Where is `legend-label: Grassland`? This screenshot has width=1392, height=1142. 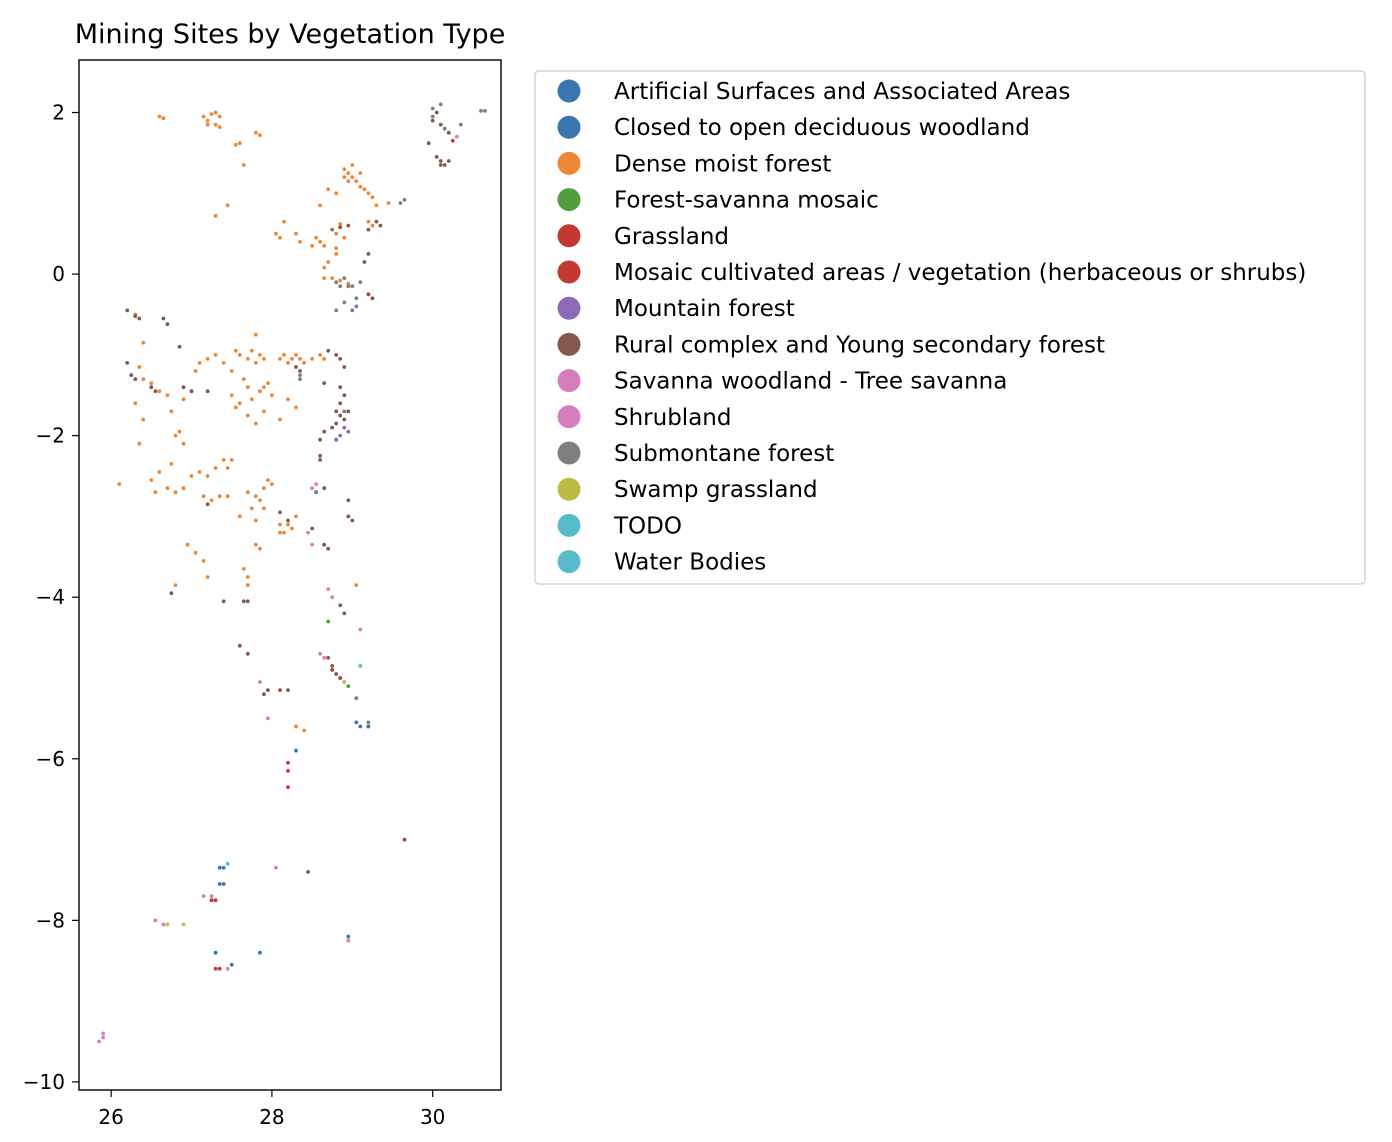
legend-label: Grassland is located at coordinates (671, 237).